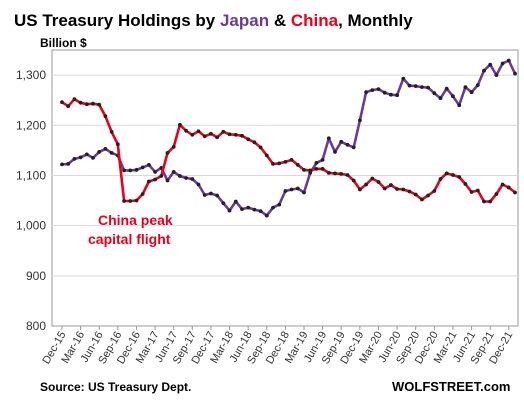  I want to click on y-tick-label: 1,300, so click(31, 75).